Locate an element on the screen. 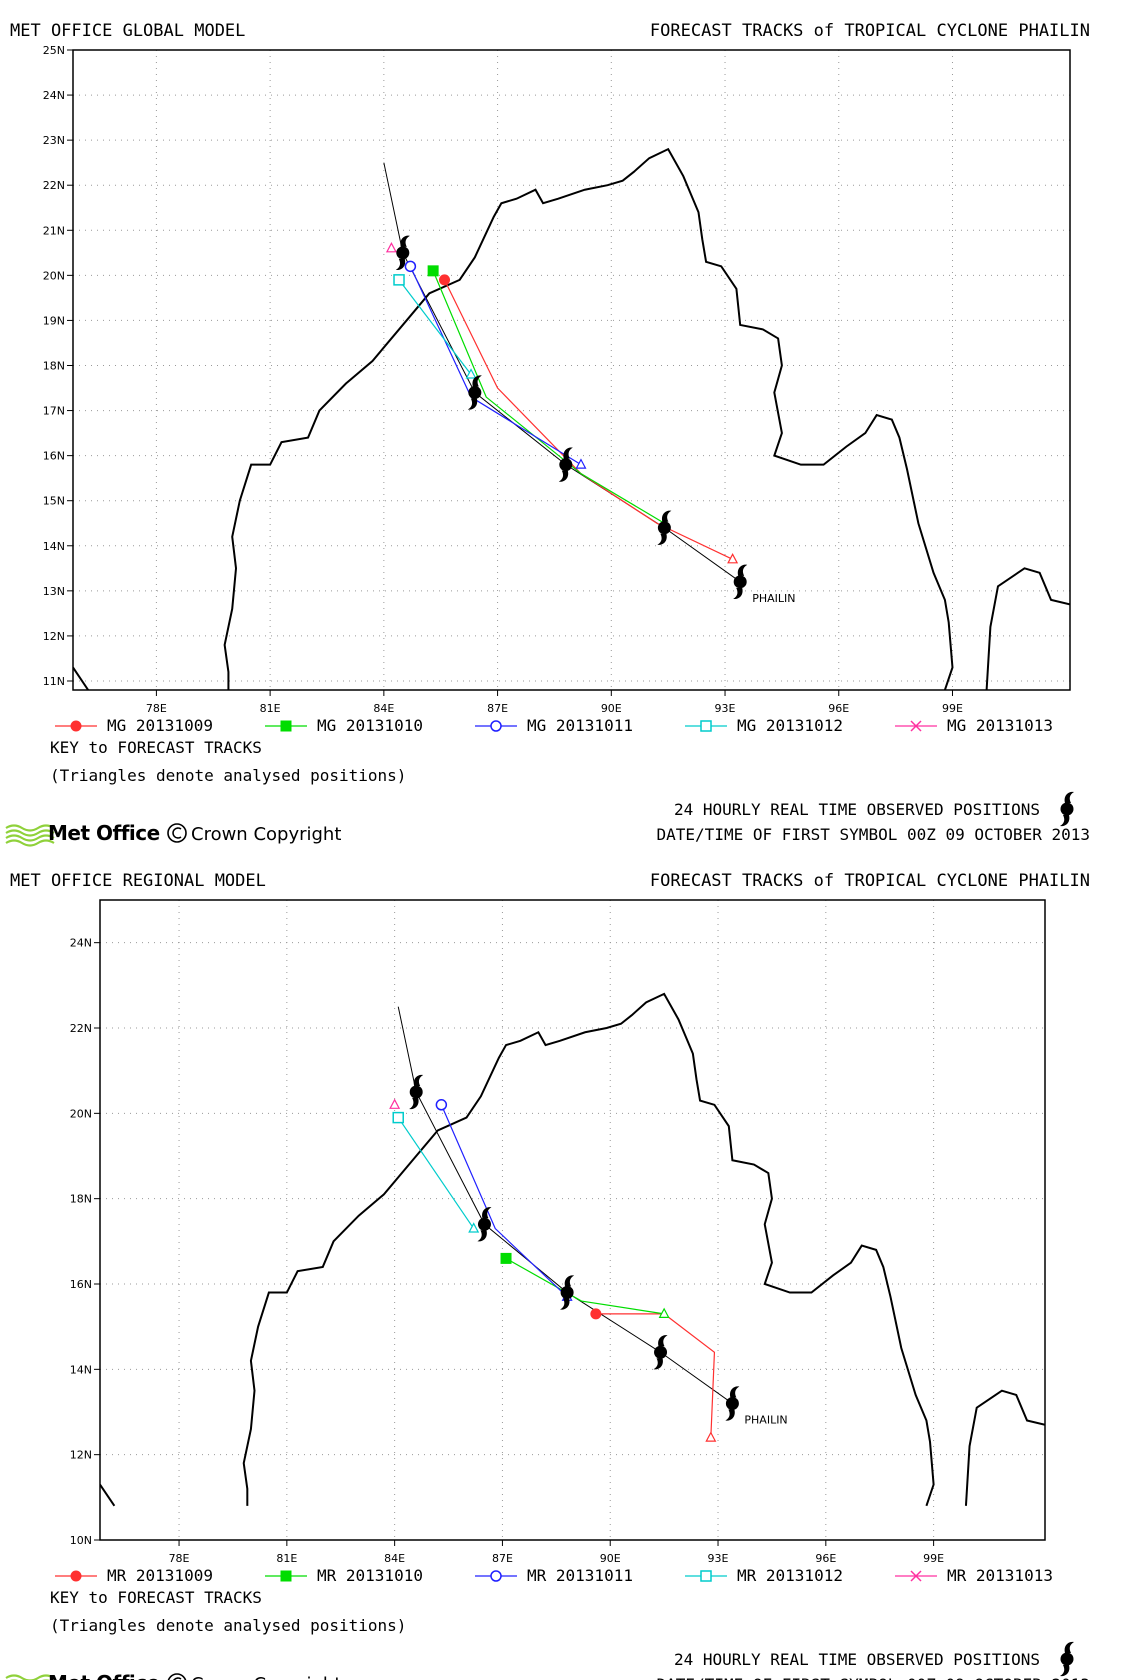 The image size is (1130, 1680). legend-item: MG 20131012 is located at coordinates (764, 725).